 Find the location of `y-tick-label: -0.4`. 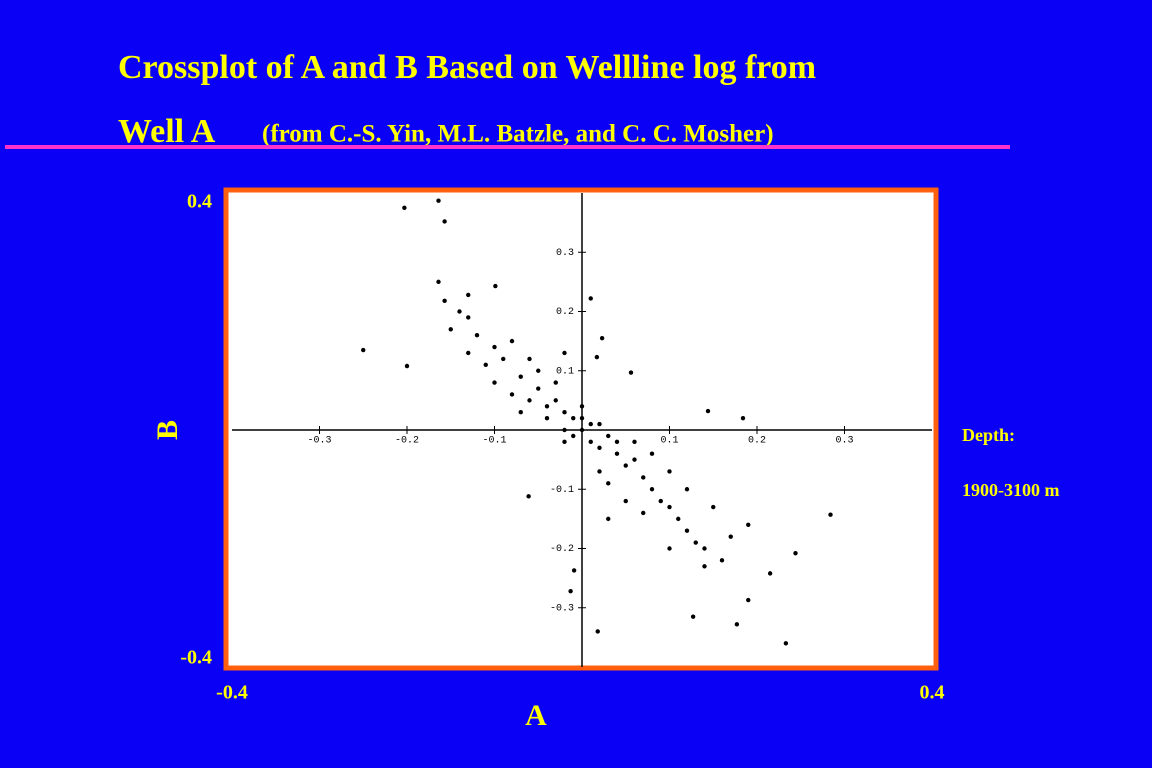

y-tick-label: -0.4 is located at coordinates (196, 658).